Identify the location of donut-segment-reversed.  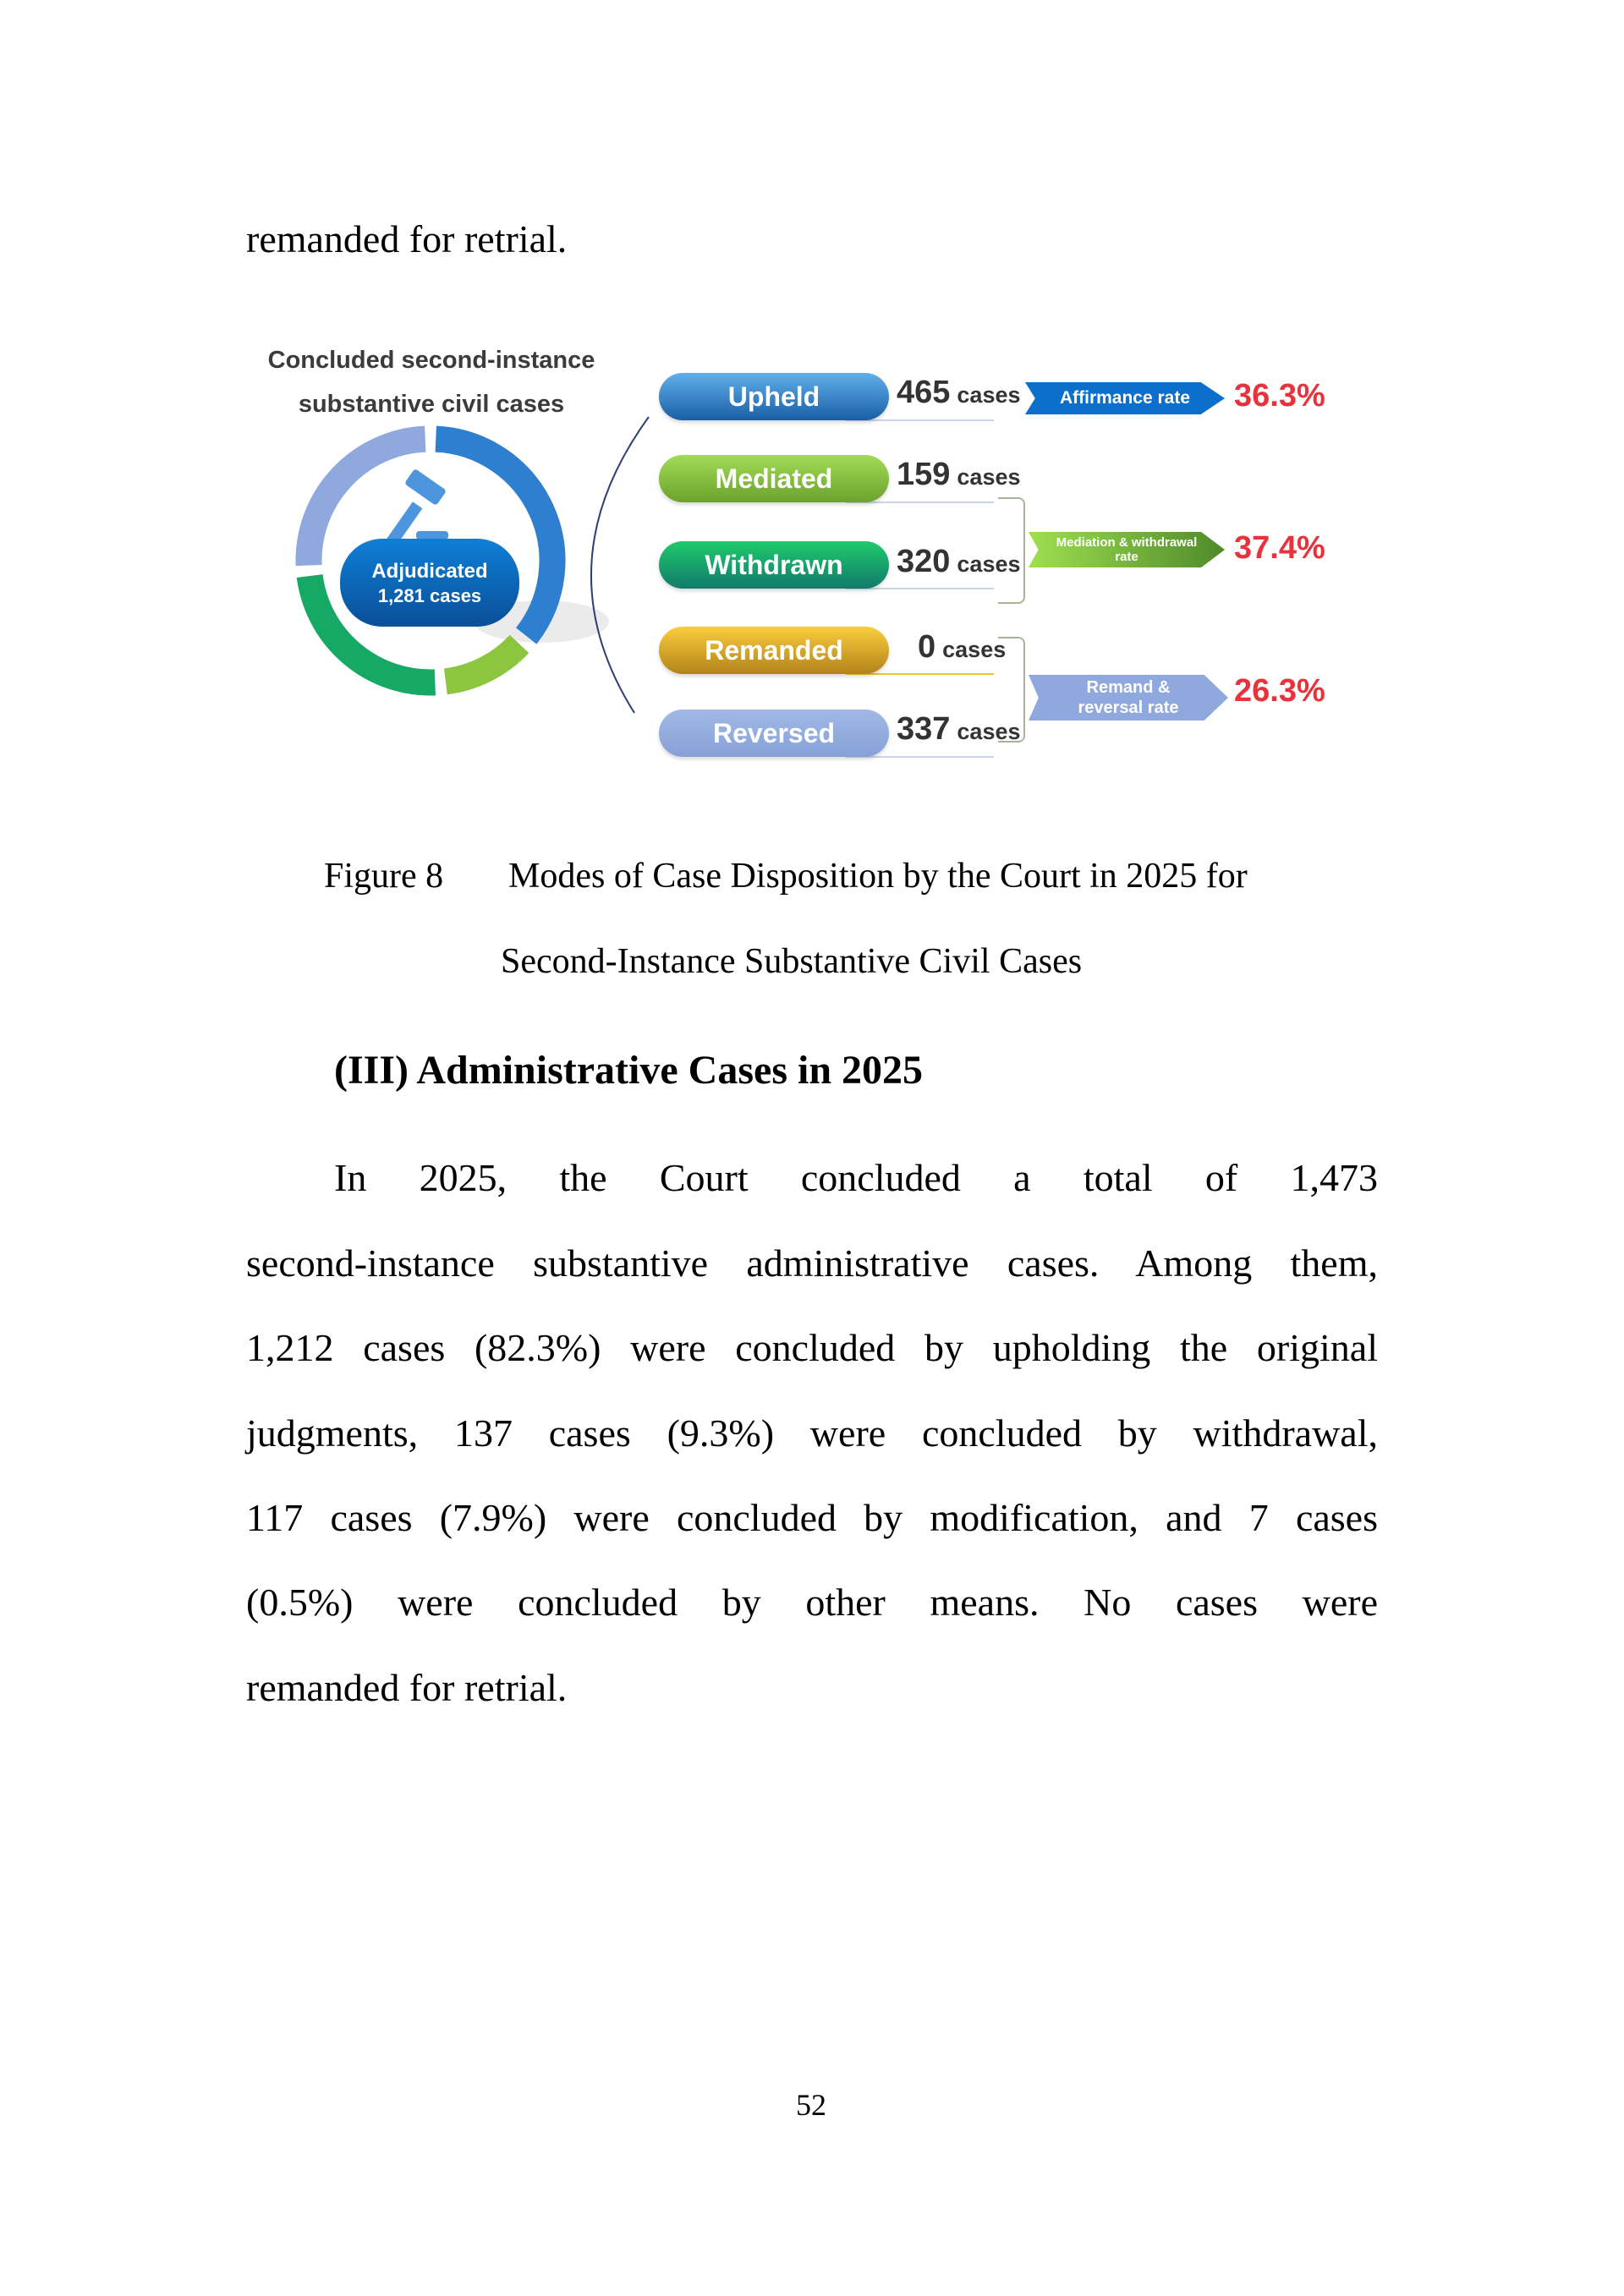
(361, 496).